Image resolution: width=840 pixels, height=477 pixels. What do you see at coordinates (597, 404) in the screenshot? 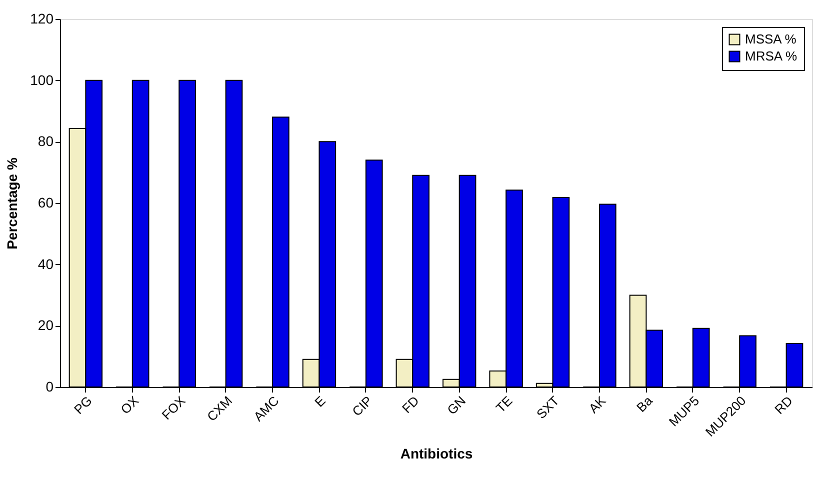
I see `x-tick-label: AK` at bounding box center [597, 404].